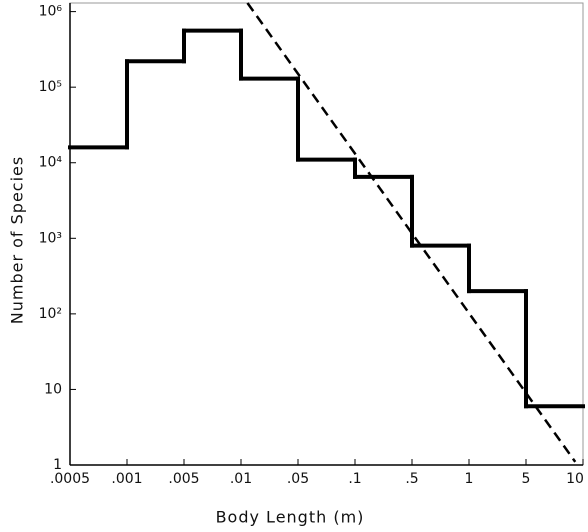 This screenshot has width=588, height=532. What do you see at coordinates (53, 389) in the screenshot?
I see `y-tick-label: 10` at bounding box center [53, 389].